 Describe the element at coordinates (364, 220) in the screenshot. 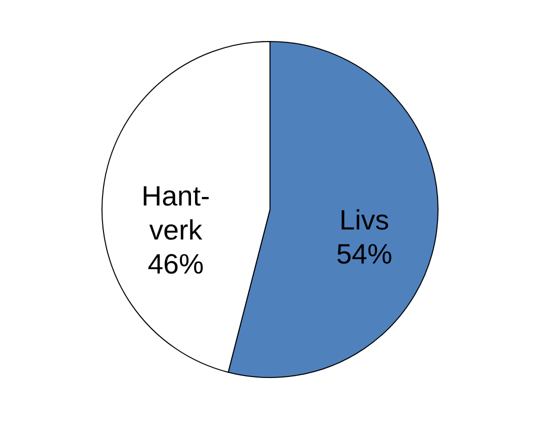

I see `slice-label: Livs` at that location.